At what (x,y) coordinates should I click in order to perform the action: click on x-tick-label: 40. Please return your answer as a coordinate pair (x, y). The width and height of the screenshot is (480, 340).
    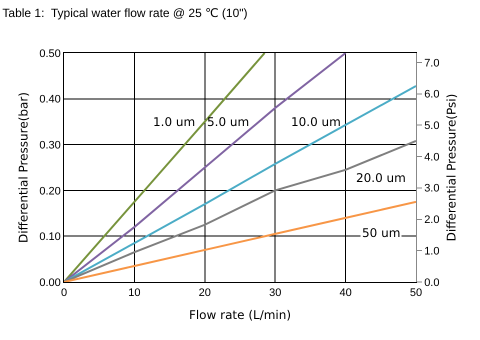
    Looking at the image, I should click on (345, 293).